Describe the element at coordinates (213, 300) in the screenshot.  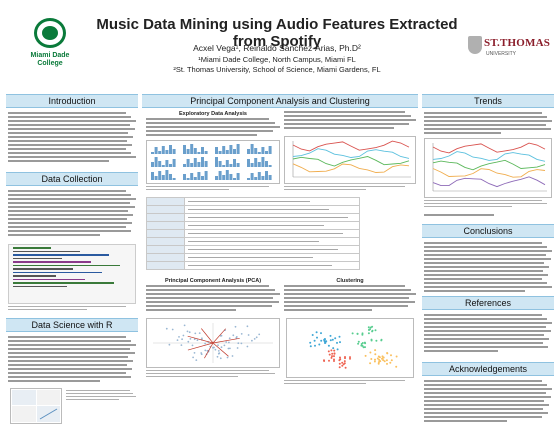
I see `pca-body` at that location.